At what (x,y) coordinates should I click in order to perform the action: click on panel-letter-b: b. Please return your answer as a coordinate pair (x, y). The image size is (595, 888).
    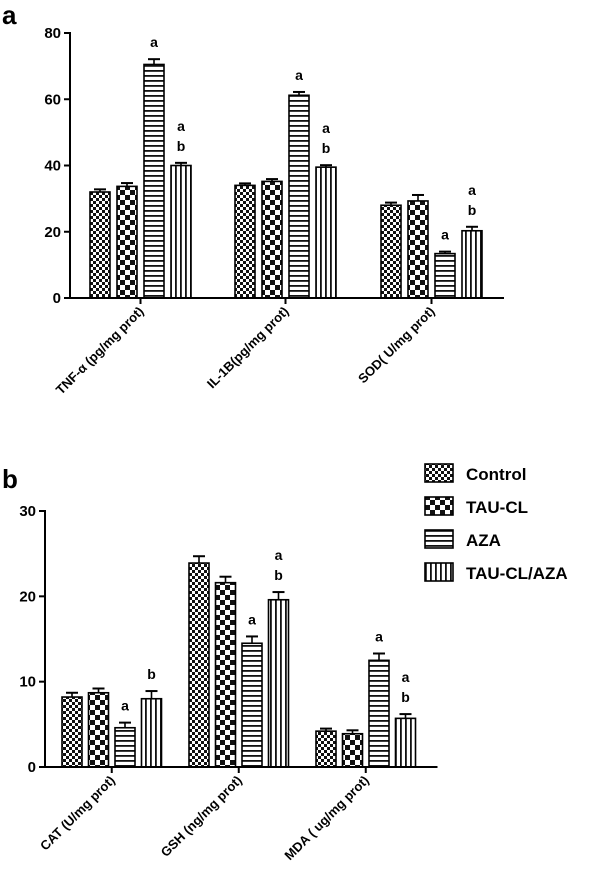
    Looking at the image, I should click on (10, 479).